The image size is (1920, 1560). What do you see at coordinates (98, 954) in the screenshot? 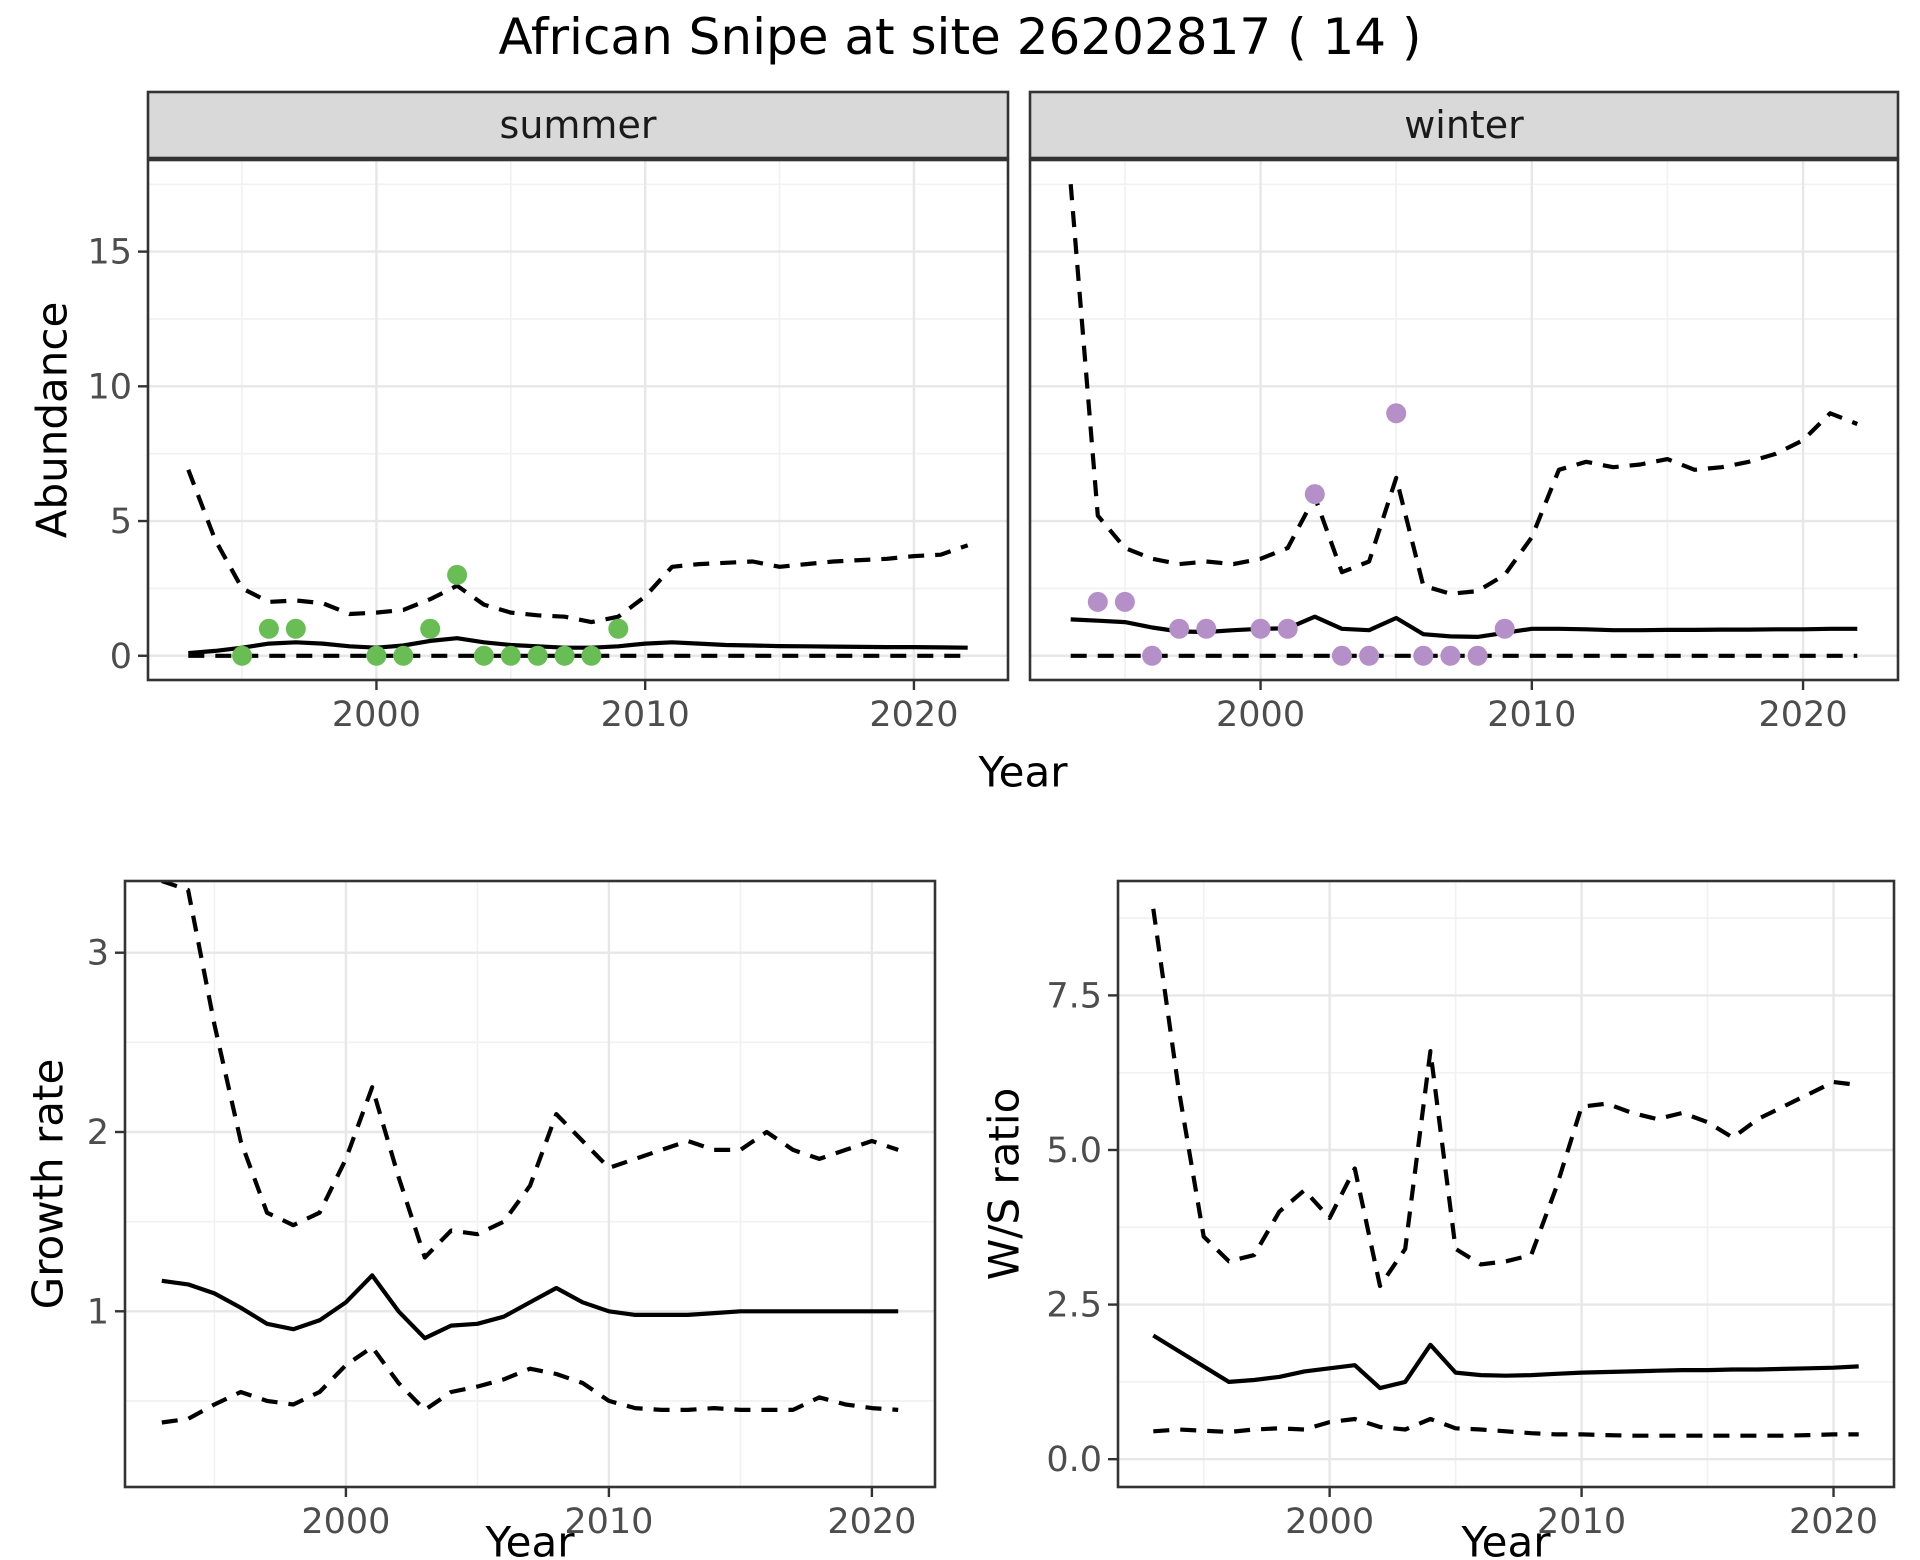
I see `y-tick-label: 3` at bounding box center [98, 954].